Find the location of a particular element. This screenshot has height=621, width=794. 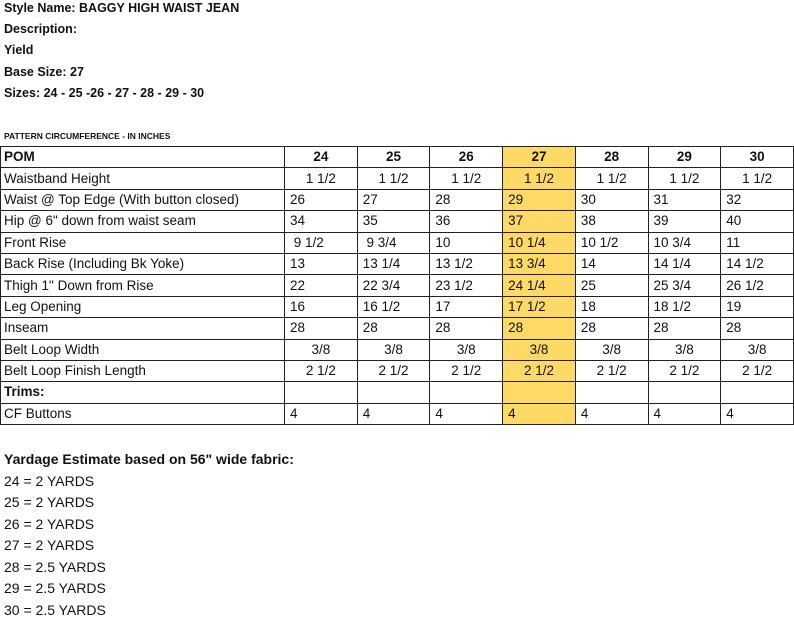

measurement-cell: 23 1/2 is located at coordinates (466, 285).